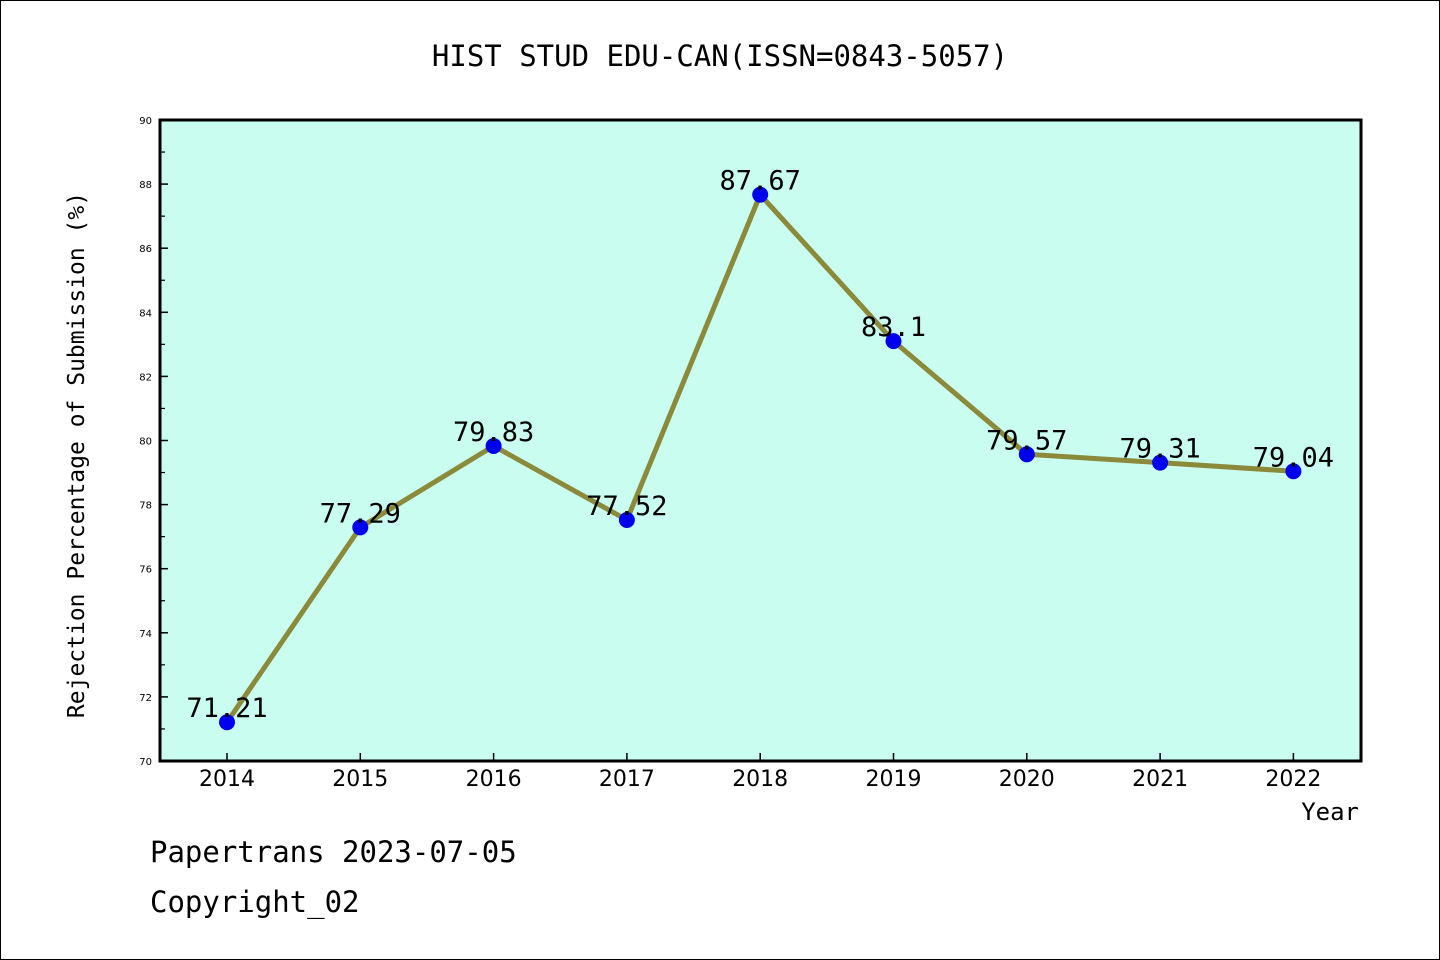  I want to click on y-tick-label: 84, so click(145, 313).